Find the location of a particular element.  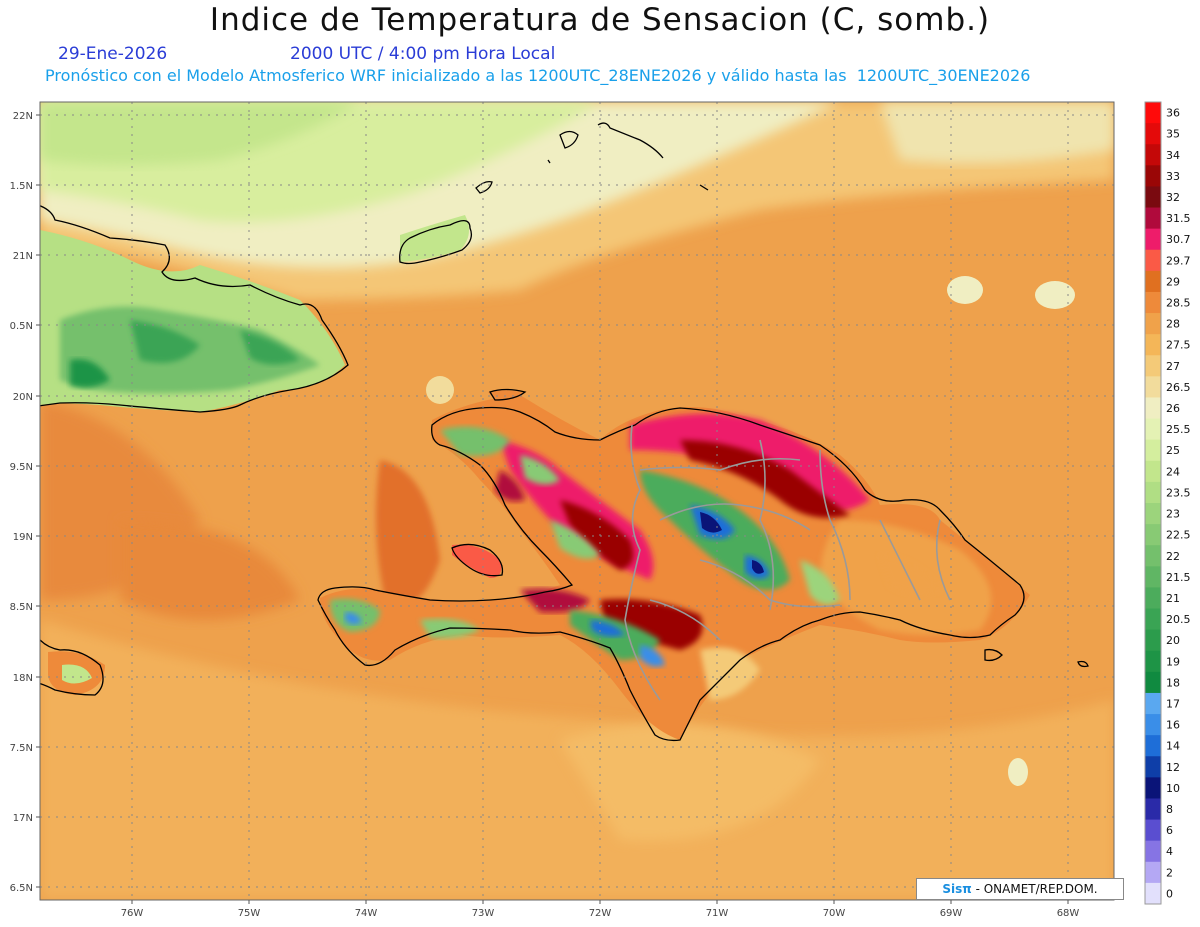

sispi-logo-text: Sisπ is located at coordinates (957, 889).